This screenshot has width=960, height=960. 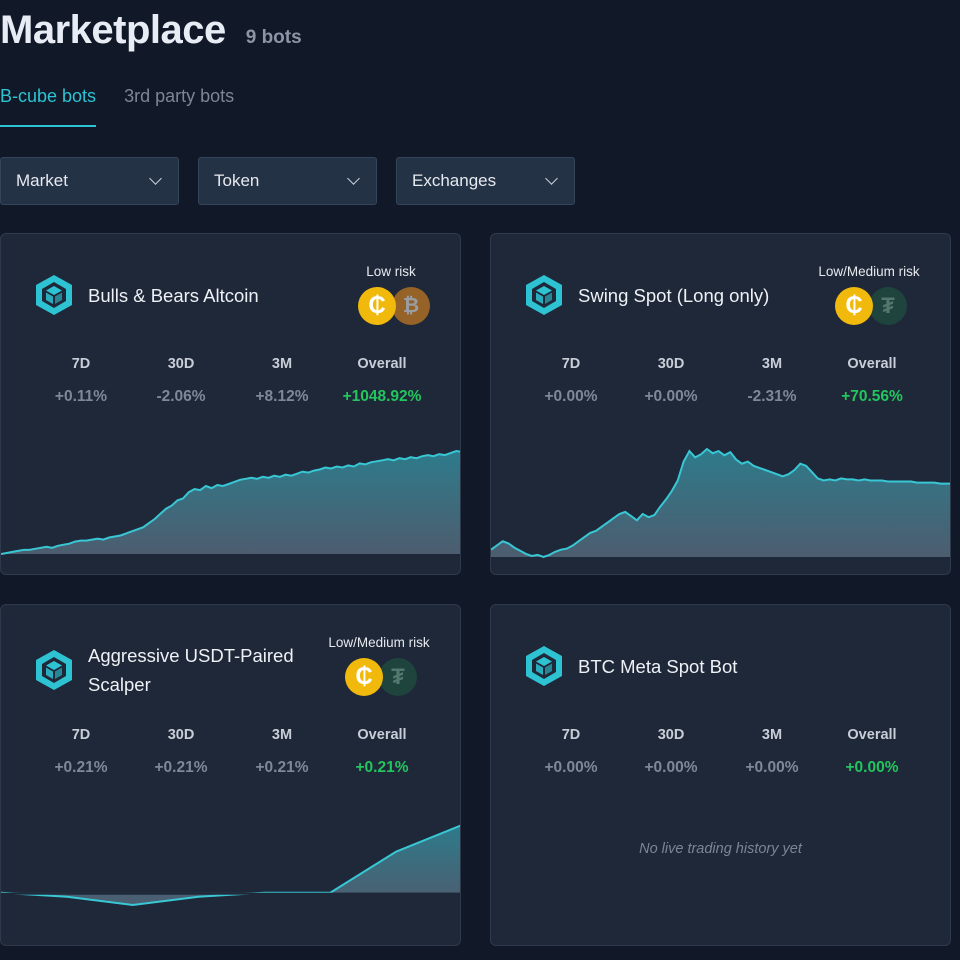 I want to click on stat-value: +8.12%, so click(x=282, y=396).